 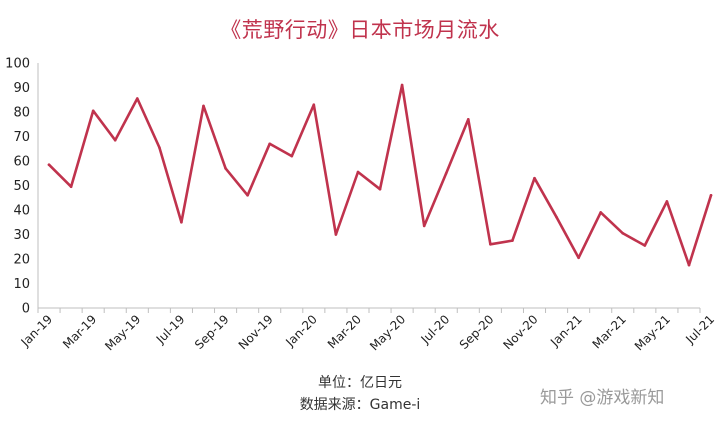 What do you see at coordinates (602, 398) in the screenshot?
I see `watermark: 知乎 @游戏新知` at bounding box center [602, 398].